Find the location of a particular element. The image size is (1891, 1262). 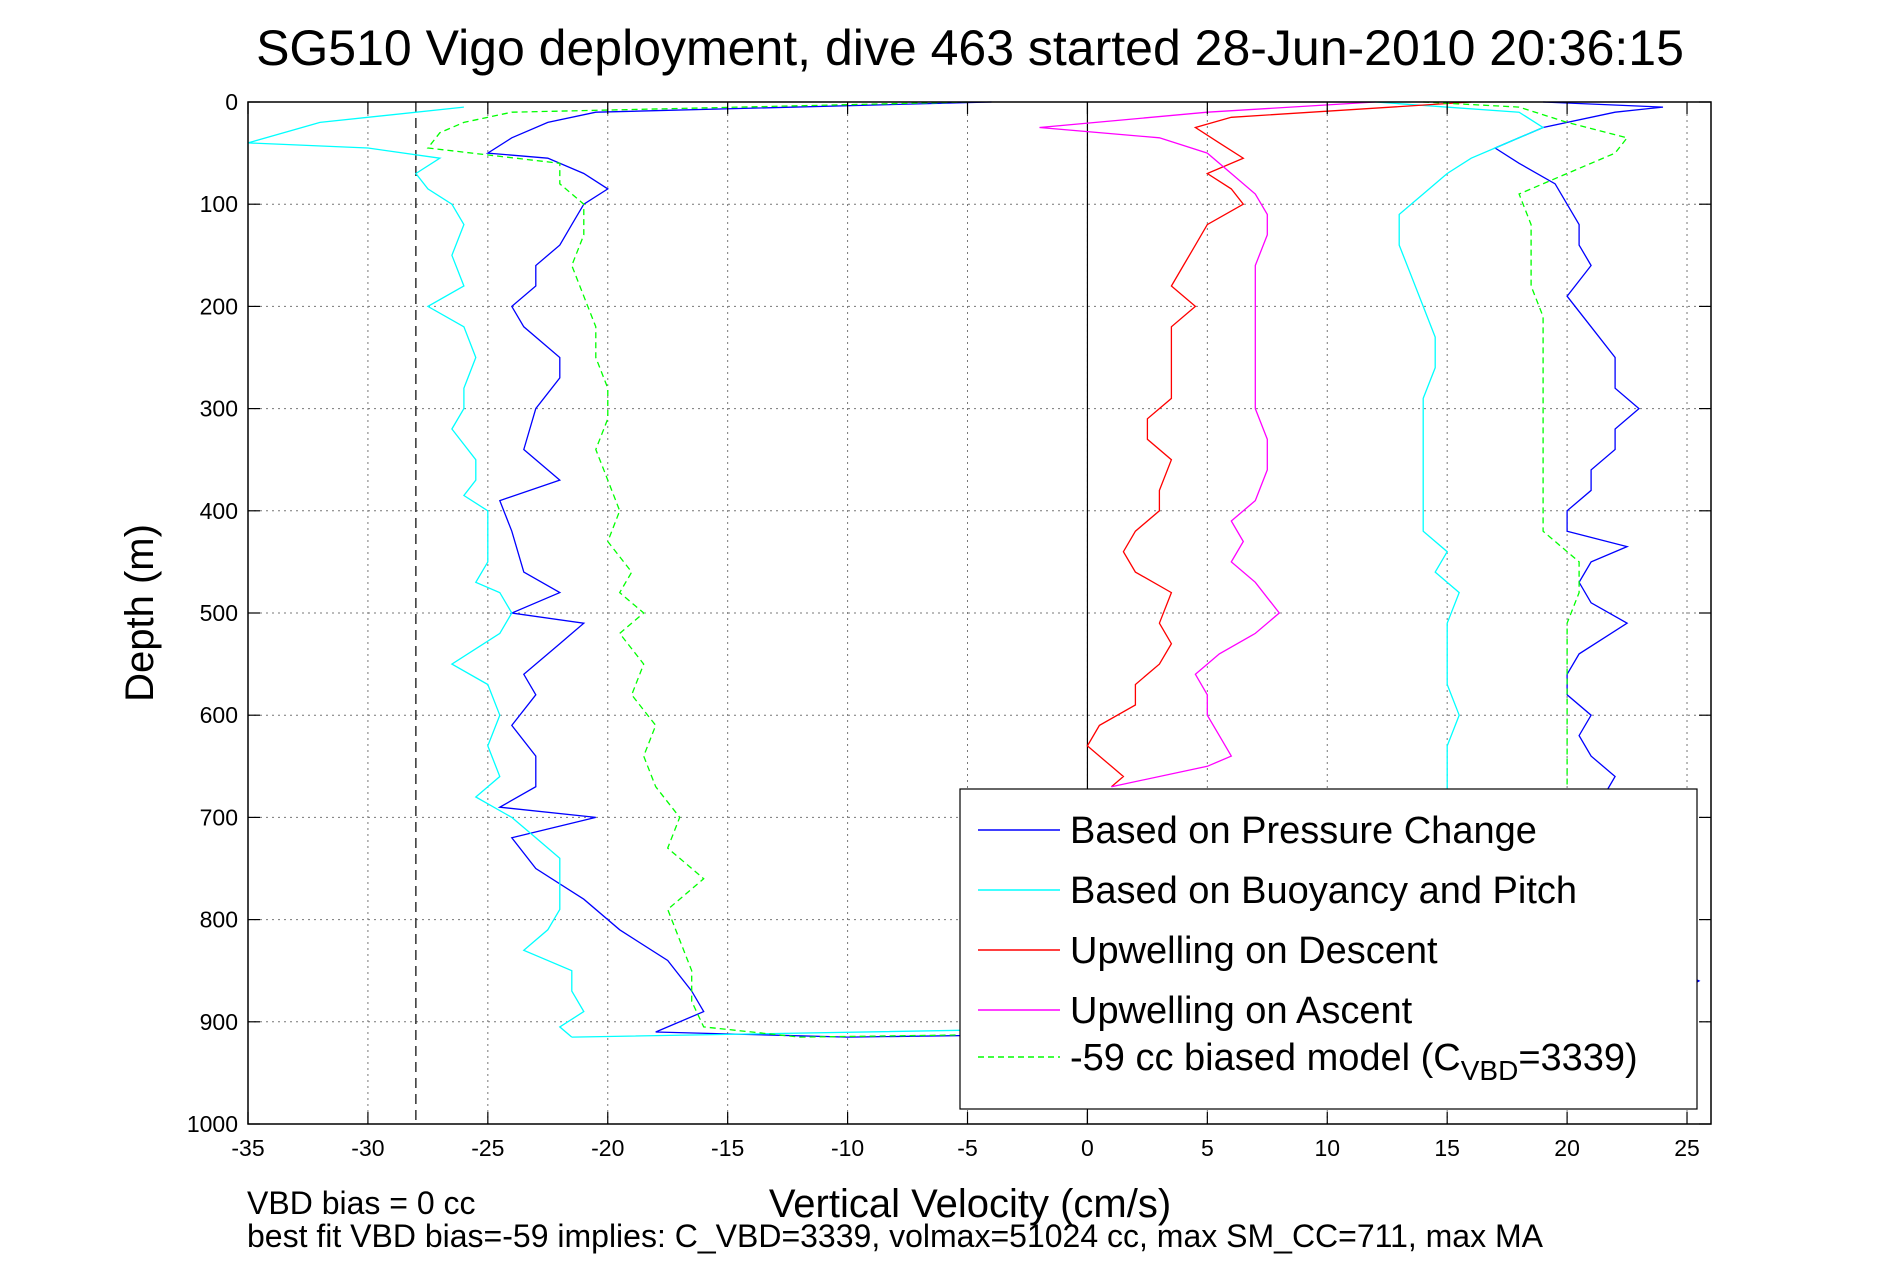

y-tick-label: 600 is located at coordinates (219, 715).